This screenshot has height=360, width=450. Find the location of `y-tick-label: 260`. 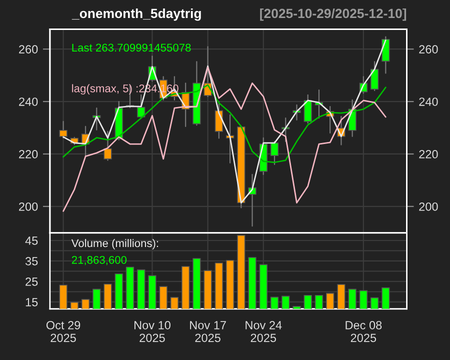

y-tick-label: 260 is located at coordinates (28, 49).